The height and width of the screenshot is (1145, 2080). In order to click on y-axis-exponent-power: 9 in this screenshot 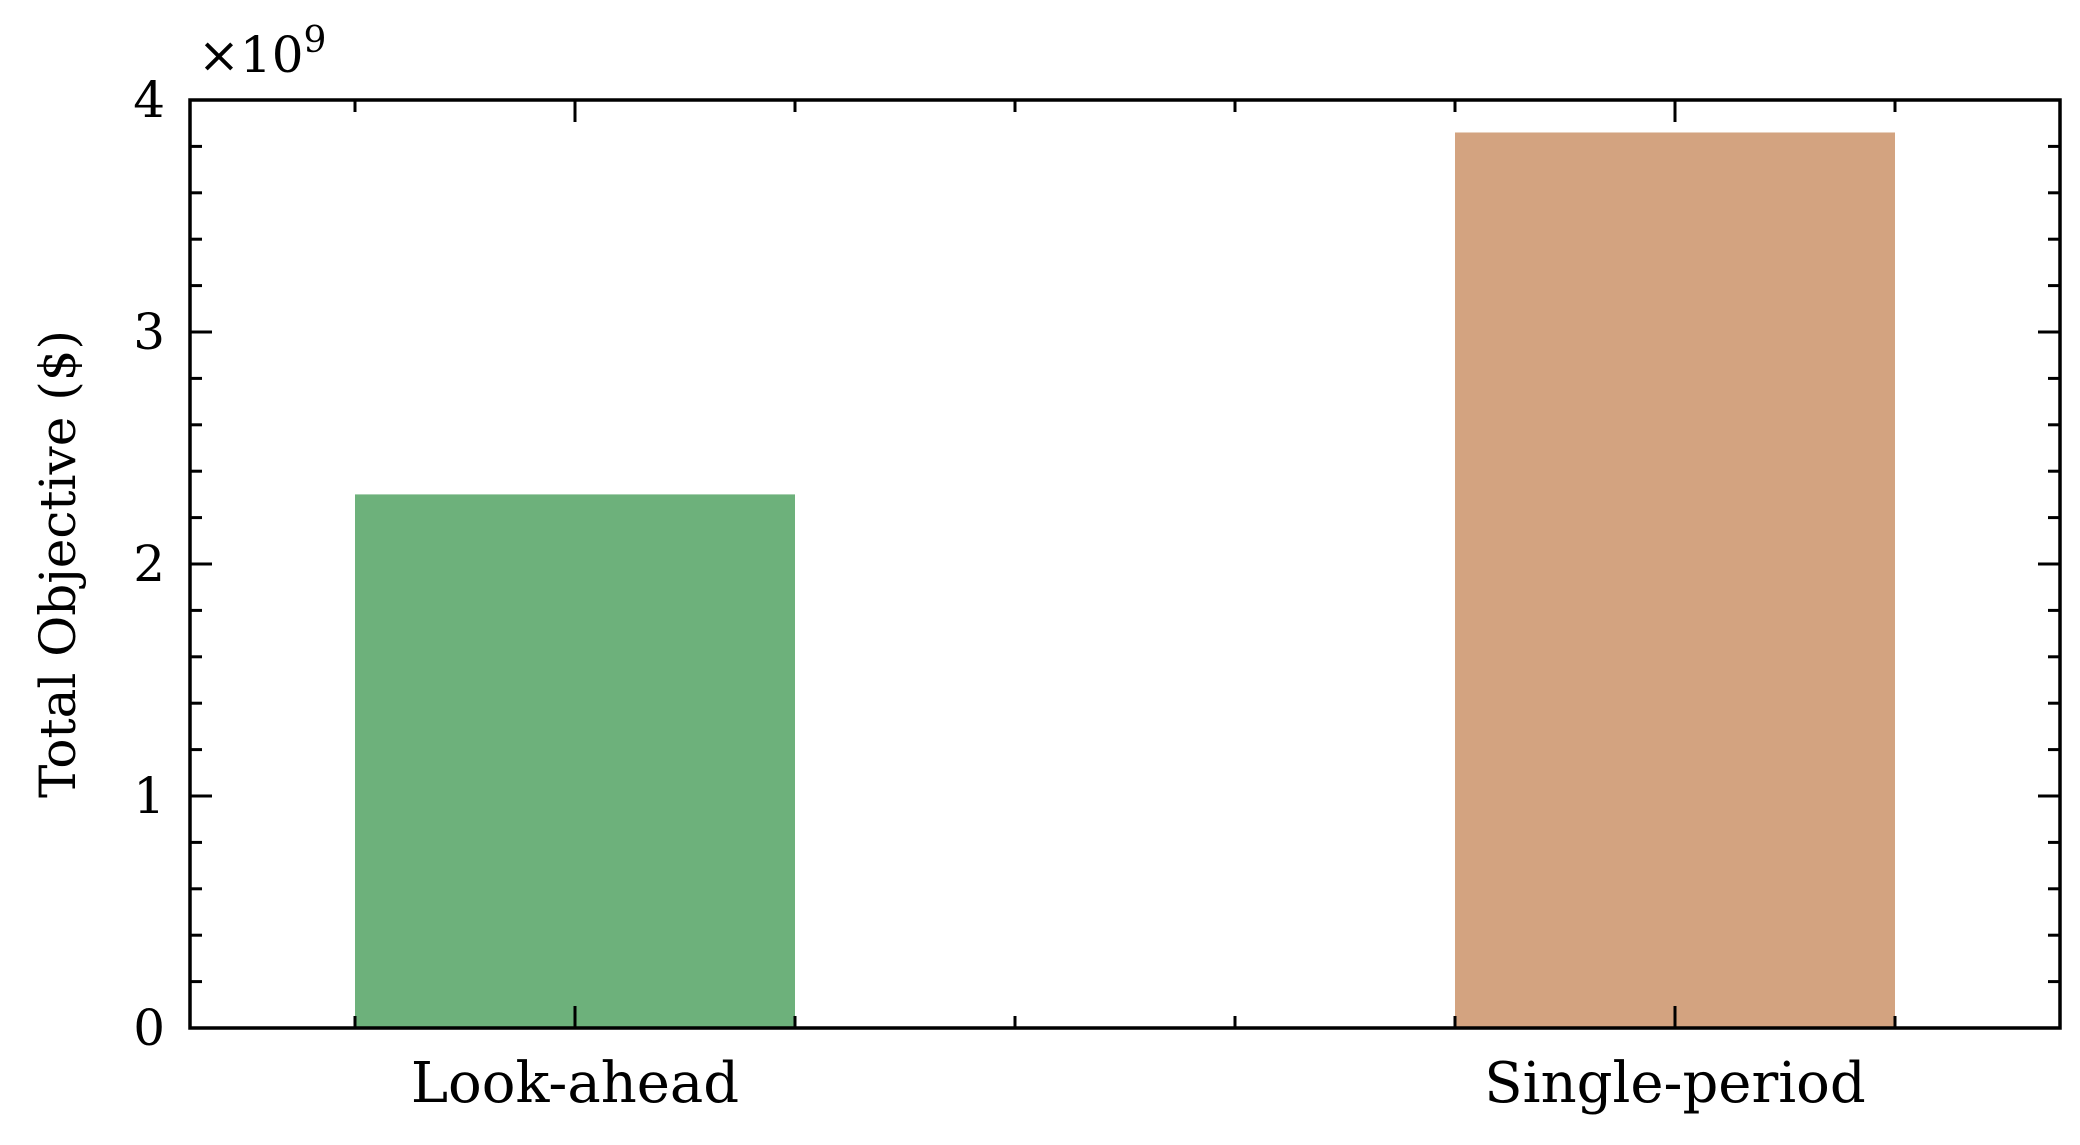, I will do `click(315, 40)`.